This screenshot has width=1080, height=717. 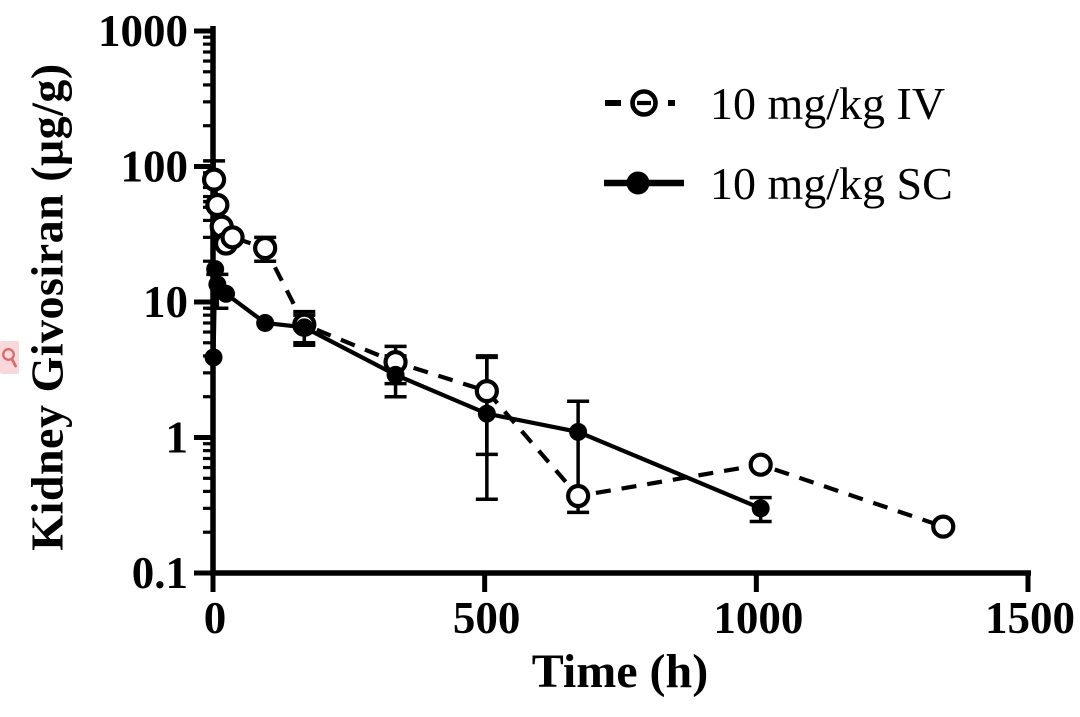 I want to click on magnifier-watermark-badge, so click(x=9, y=357).